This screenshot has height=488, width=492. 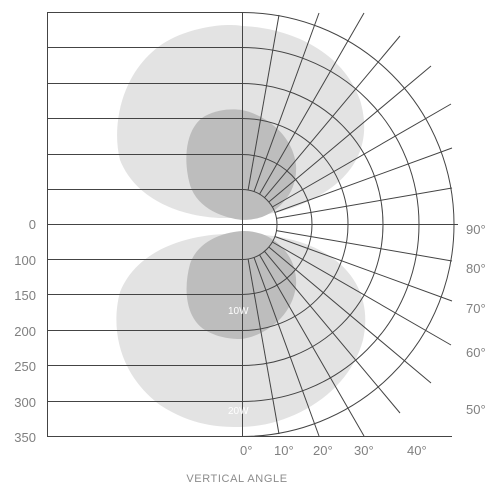 I want to click on angle-label: 60°, so click(x=476, y=352).